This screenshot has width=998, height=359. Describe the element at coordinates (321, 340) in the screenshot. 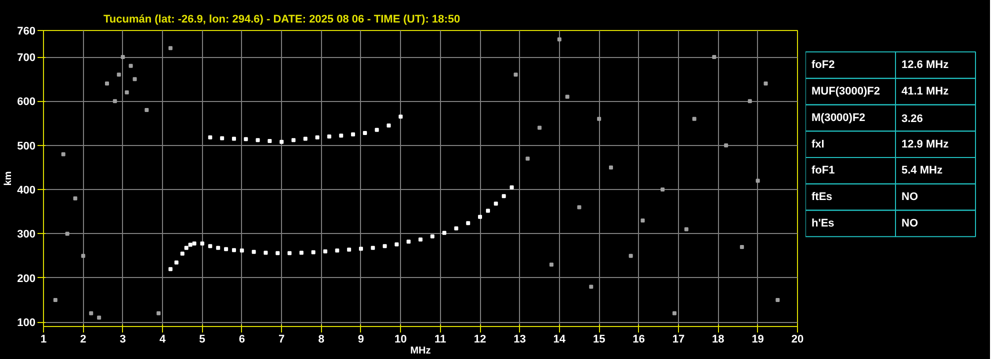

I see `x-tick-label: 8` at that location.